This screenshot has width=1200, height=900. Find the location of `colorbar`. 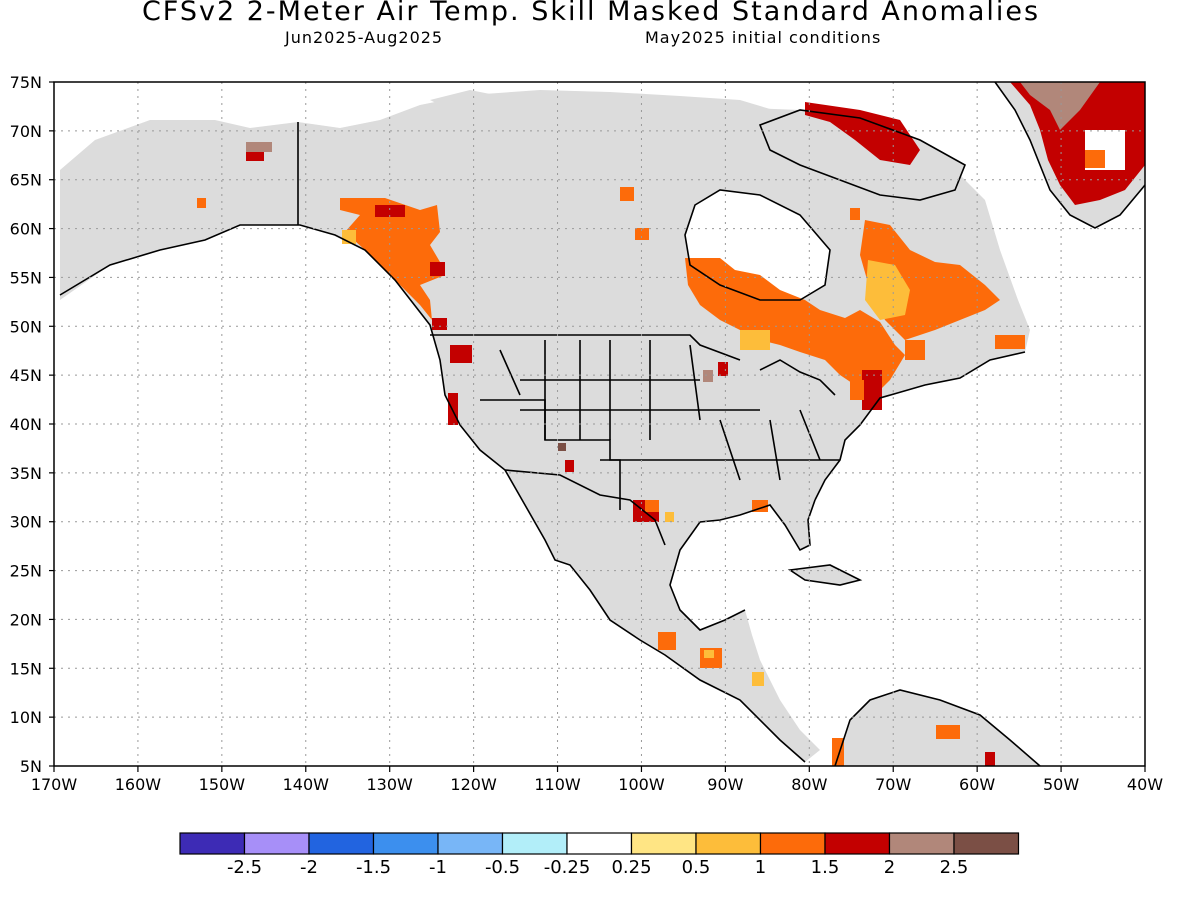

colorbar is located at coordinates (599, 843).